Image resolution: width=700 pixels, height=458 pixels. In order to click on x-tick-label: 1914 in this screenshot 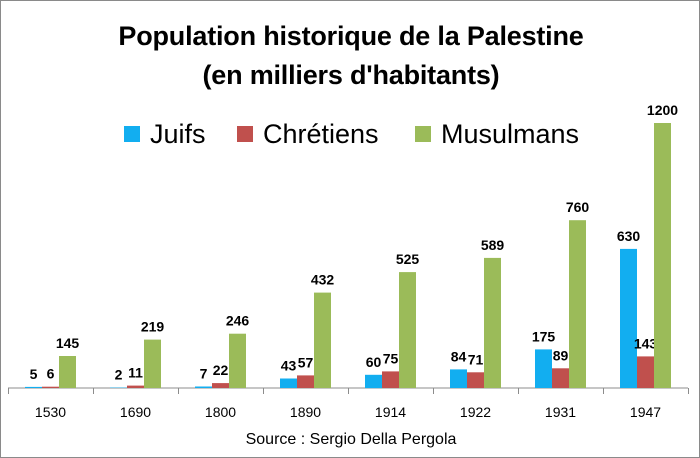, I will do `click(390, 412)`.